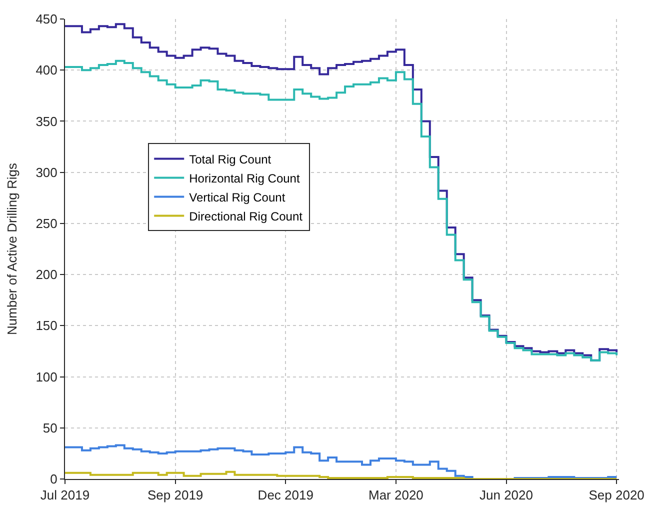 The image size is (656, 515). Describe the element at coordinates (286, 495) in the screenshot. I see `x-tick-label: Dec 2019` at that location.